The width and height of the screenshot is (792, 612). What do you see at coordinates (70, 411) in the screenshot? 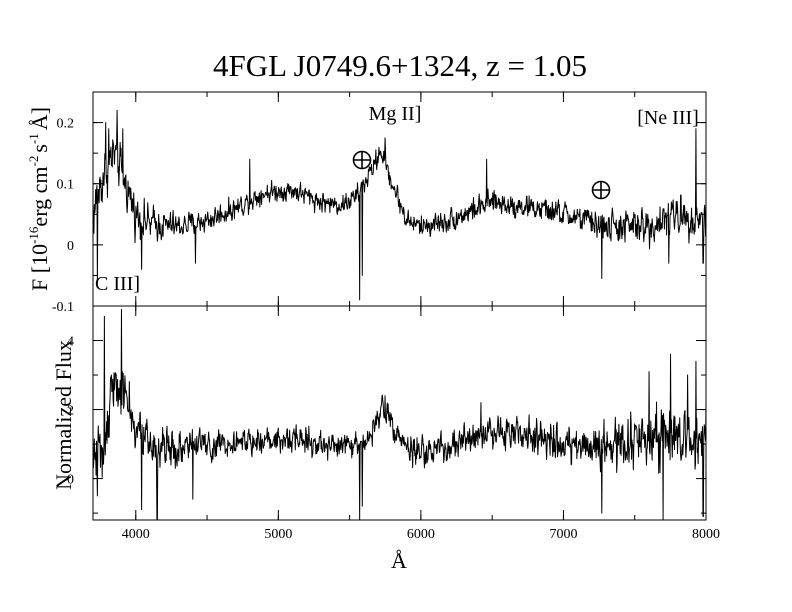
I see `bottom-y-tick-label: 2` at bounding box center [70, 411].